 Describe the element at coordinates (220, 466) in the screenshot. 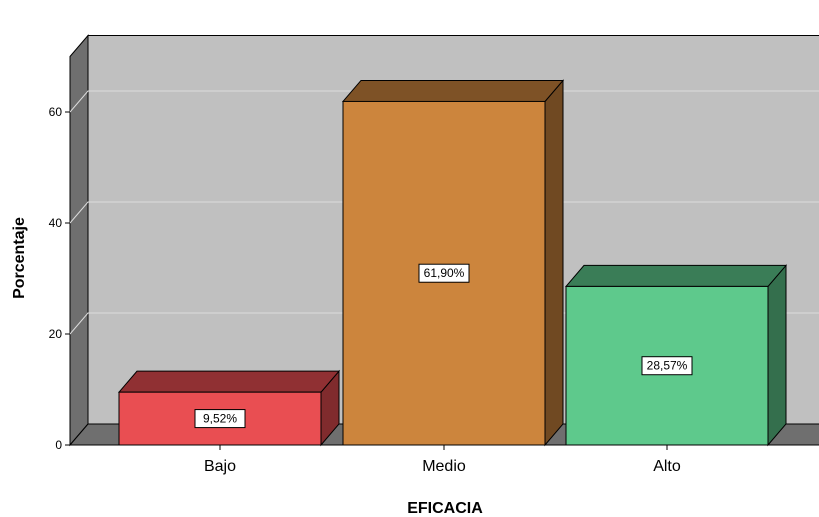

I see `x-tick-label: Bajo` at that location.